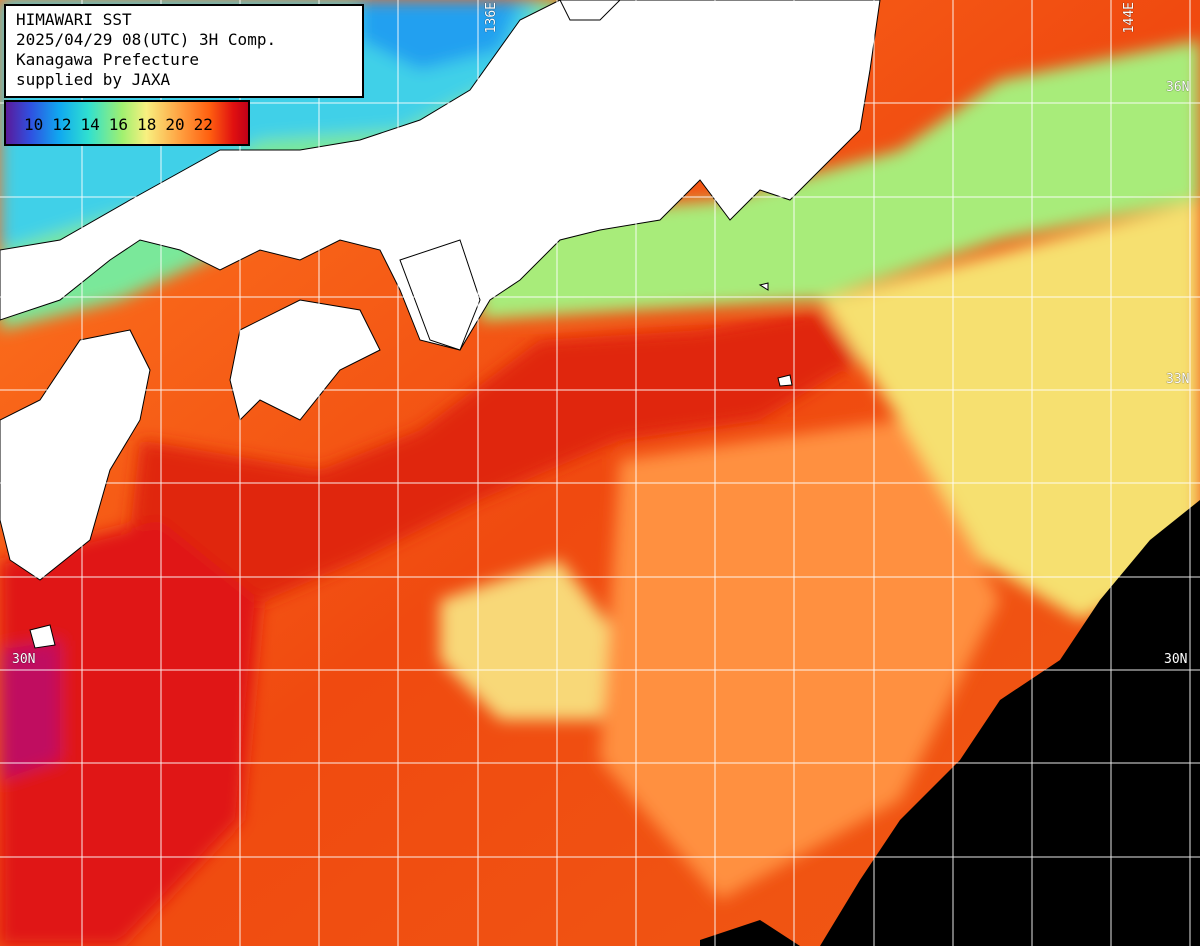 This screenshot has width=1200, height=946. I want to click on lon-label-144: 144E, so click(1129, 18).